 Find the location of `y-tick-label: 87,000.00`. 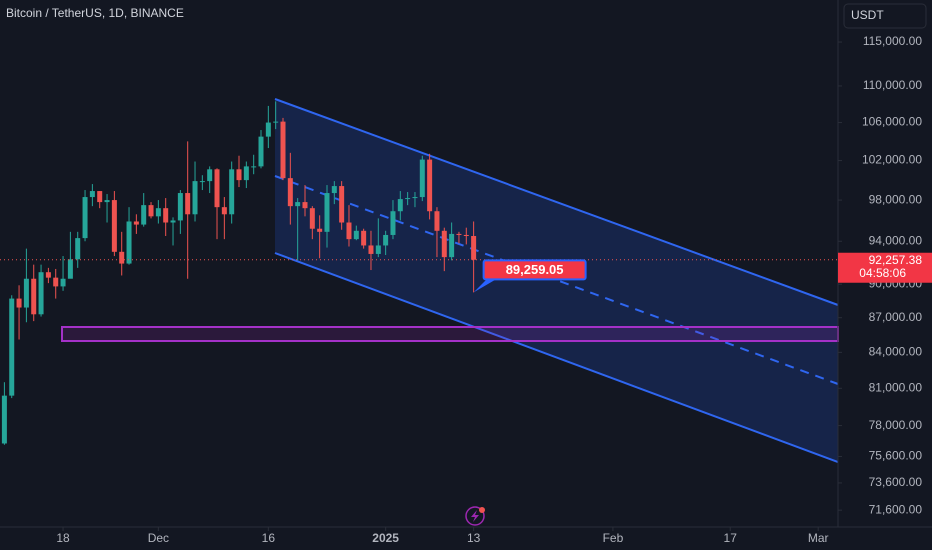

y-tick-label: 87,000.00 is located at coordinates (896, 317).